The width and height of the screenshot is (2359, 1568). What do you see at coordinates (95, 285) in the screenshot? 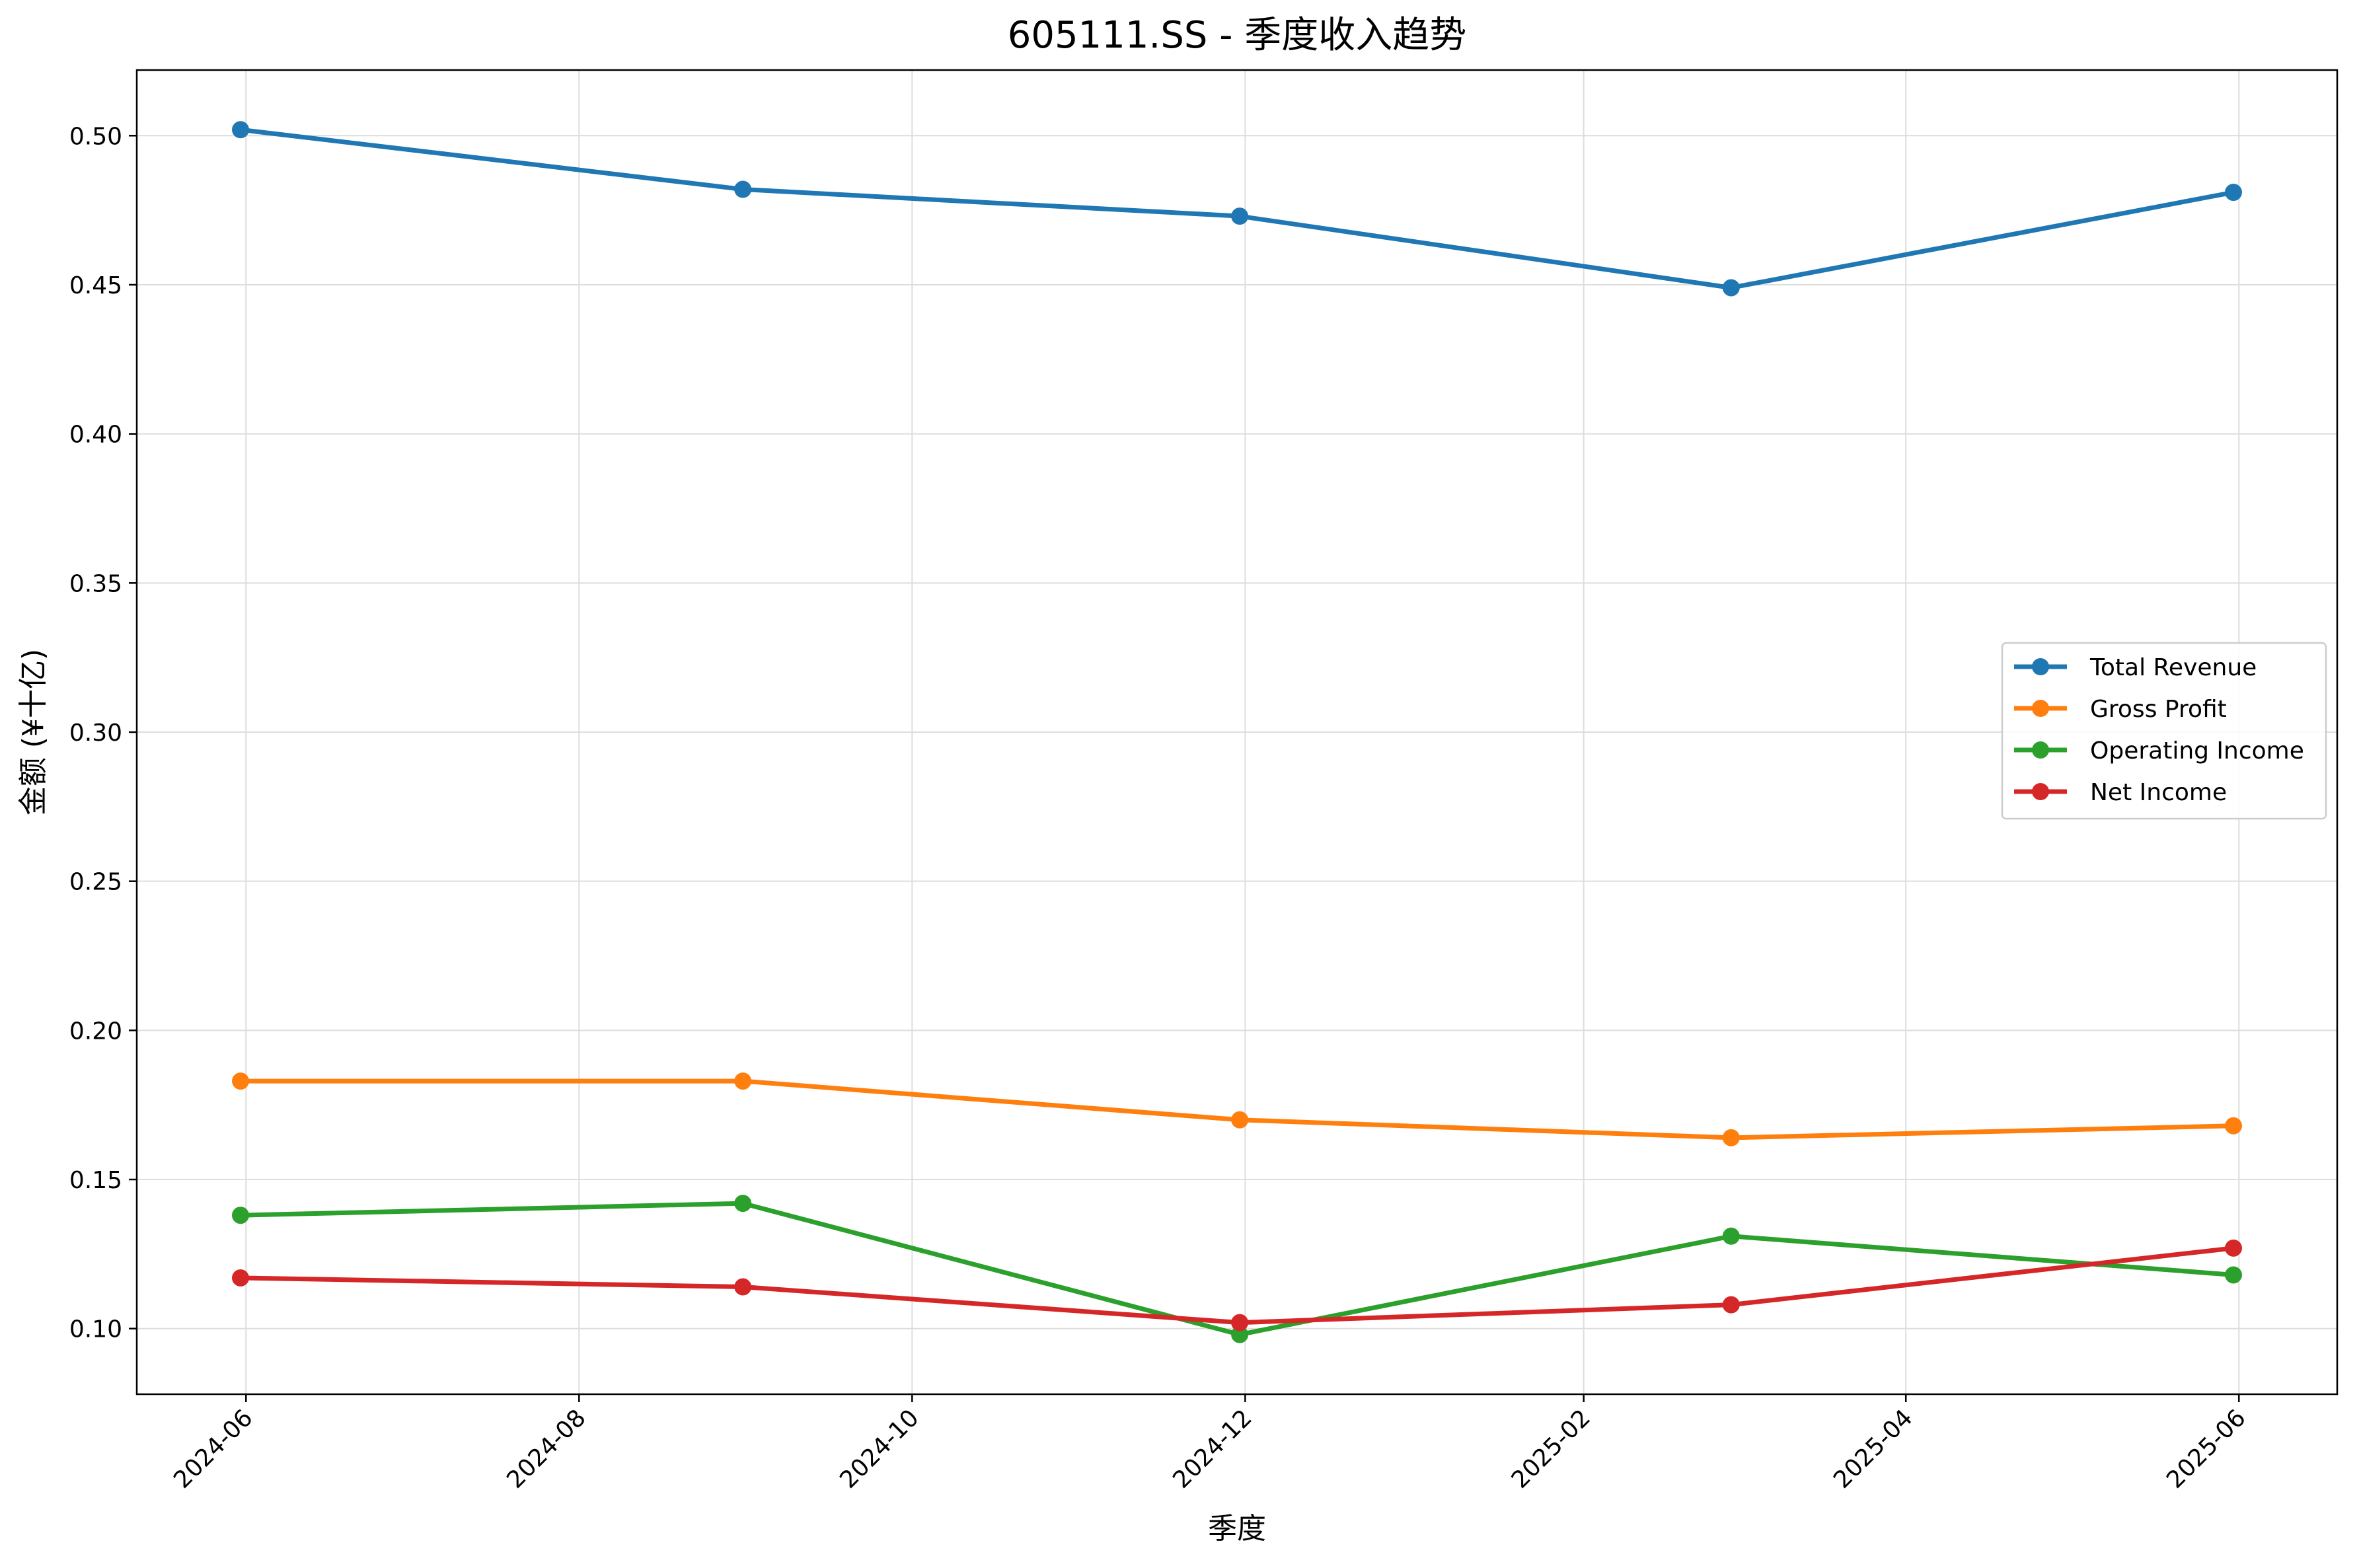
I see `y-tick-label: 0.45` at bounding box center [95, 285].